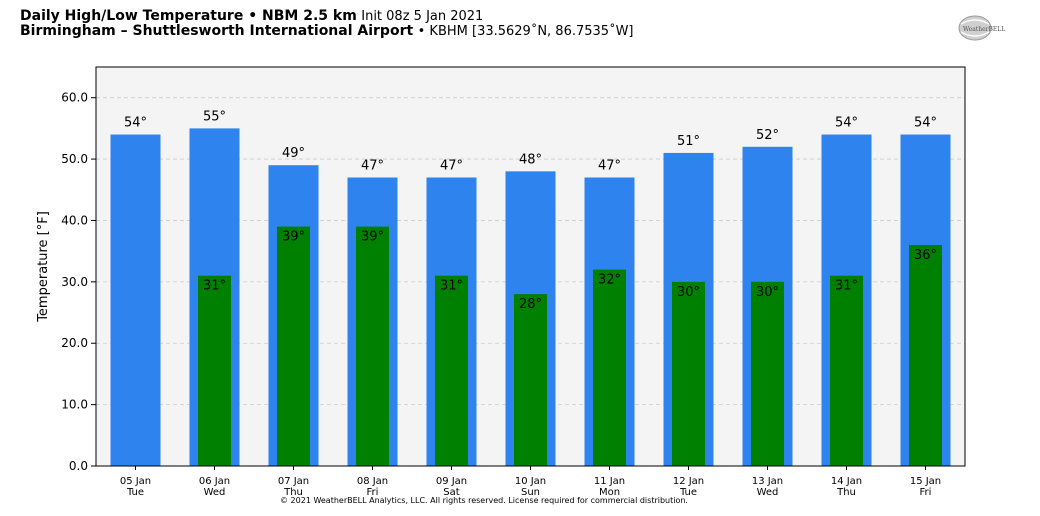  Describe the element at coordinates (293, 153) in the screenshot. I see `high-temp-label: 49°` at that location.